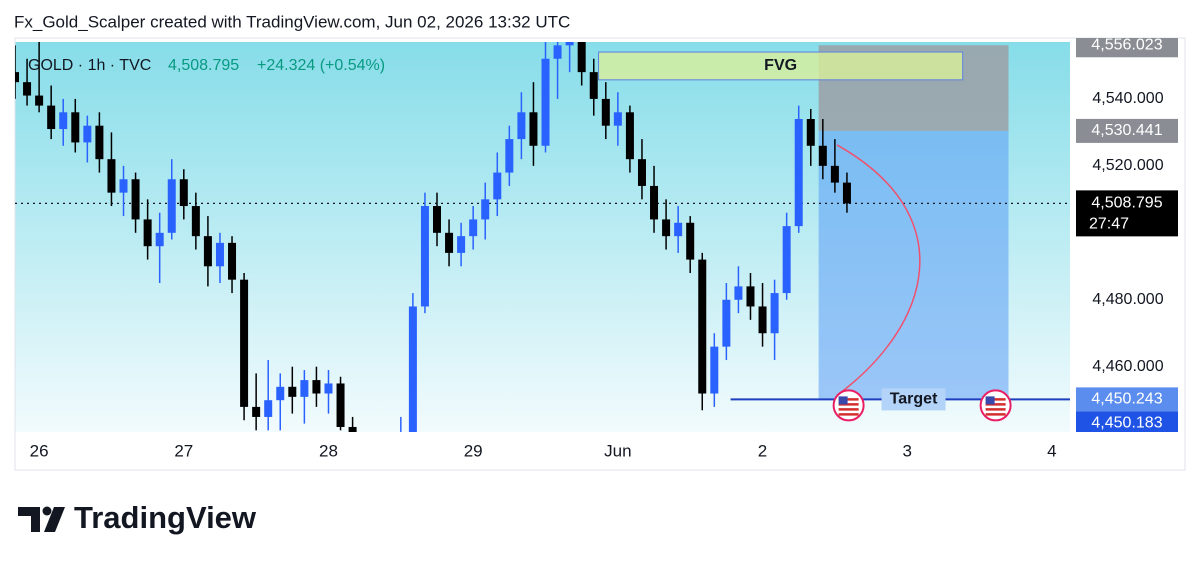 The image size is (1200, 565). Describe the element at coordinates (762, 450) in the screenshot. I see `x-tick-label: 2` at that location.